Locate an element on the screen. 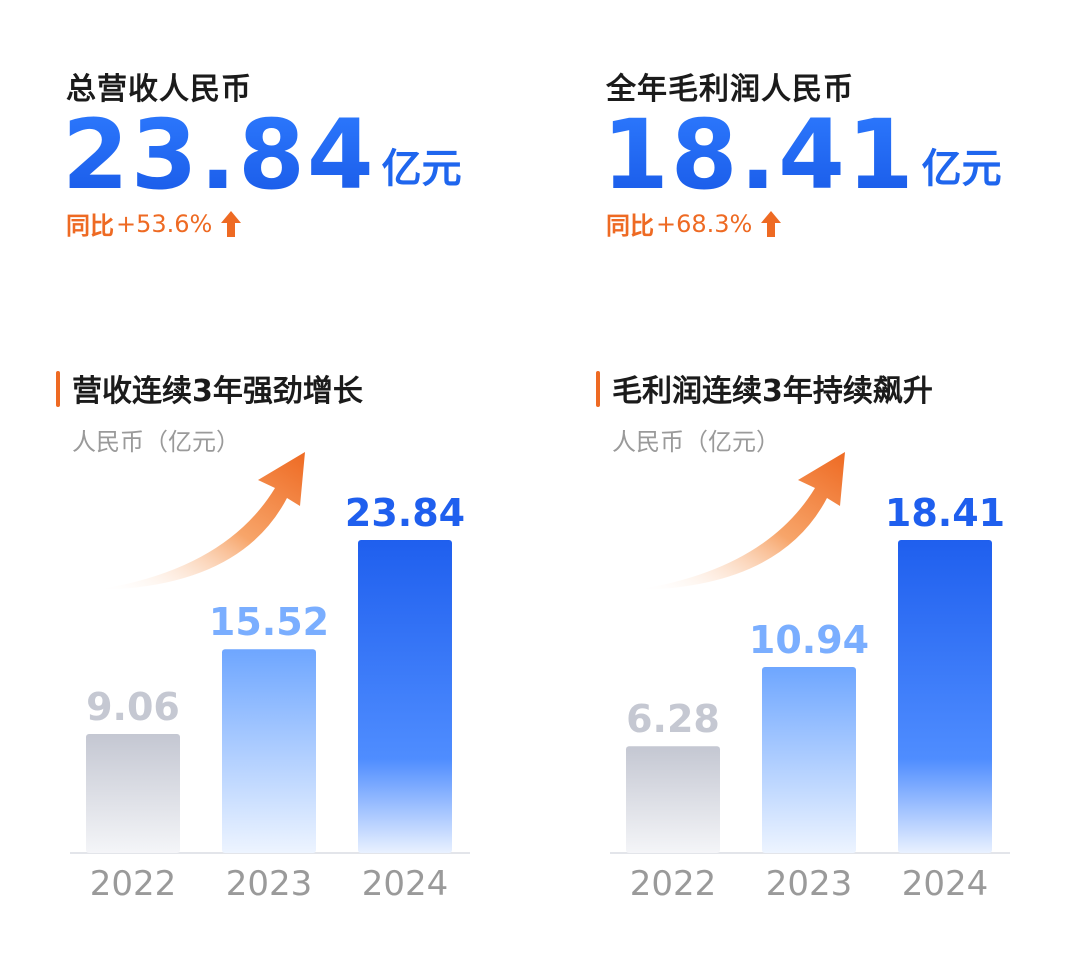 The height and width of the screenshot is (963, 1080). profit-yoy-change: 同比 +68.3% is located at coordinates (694, 223).